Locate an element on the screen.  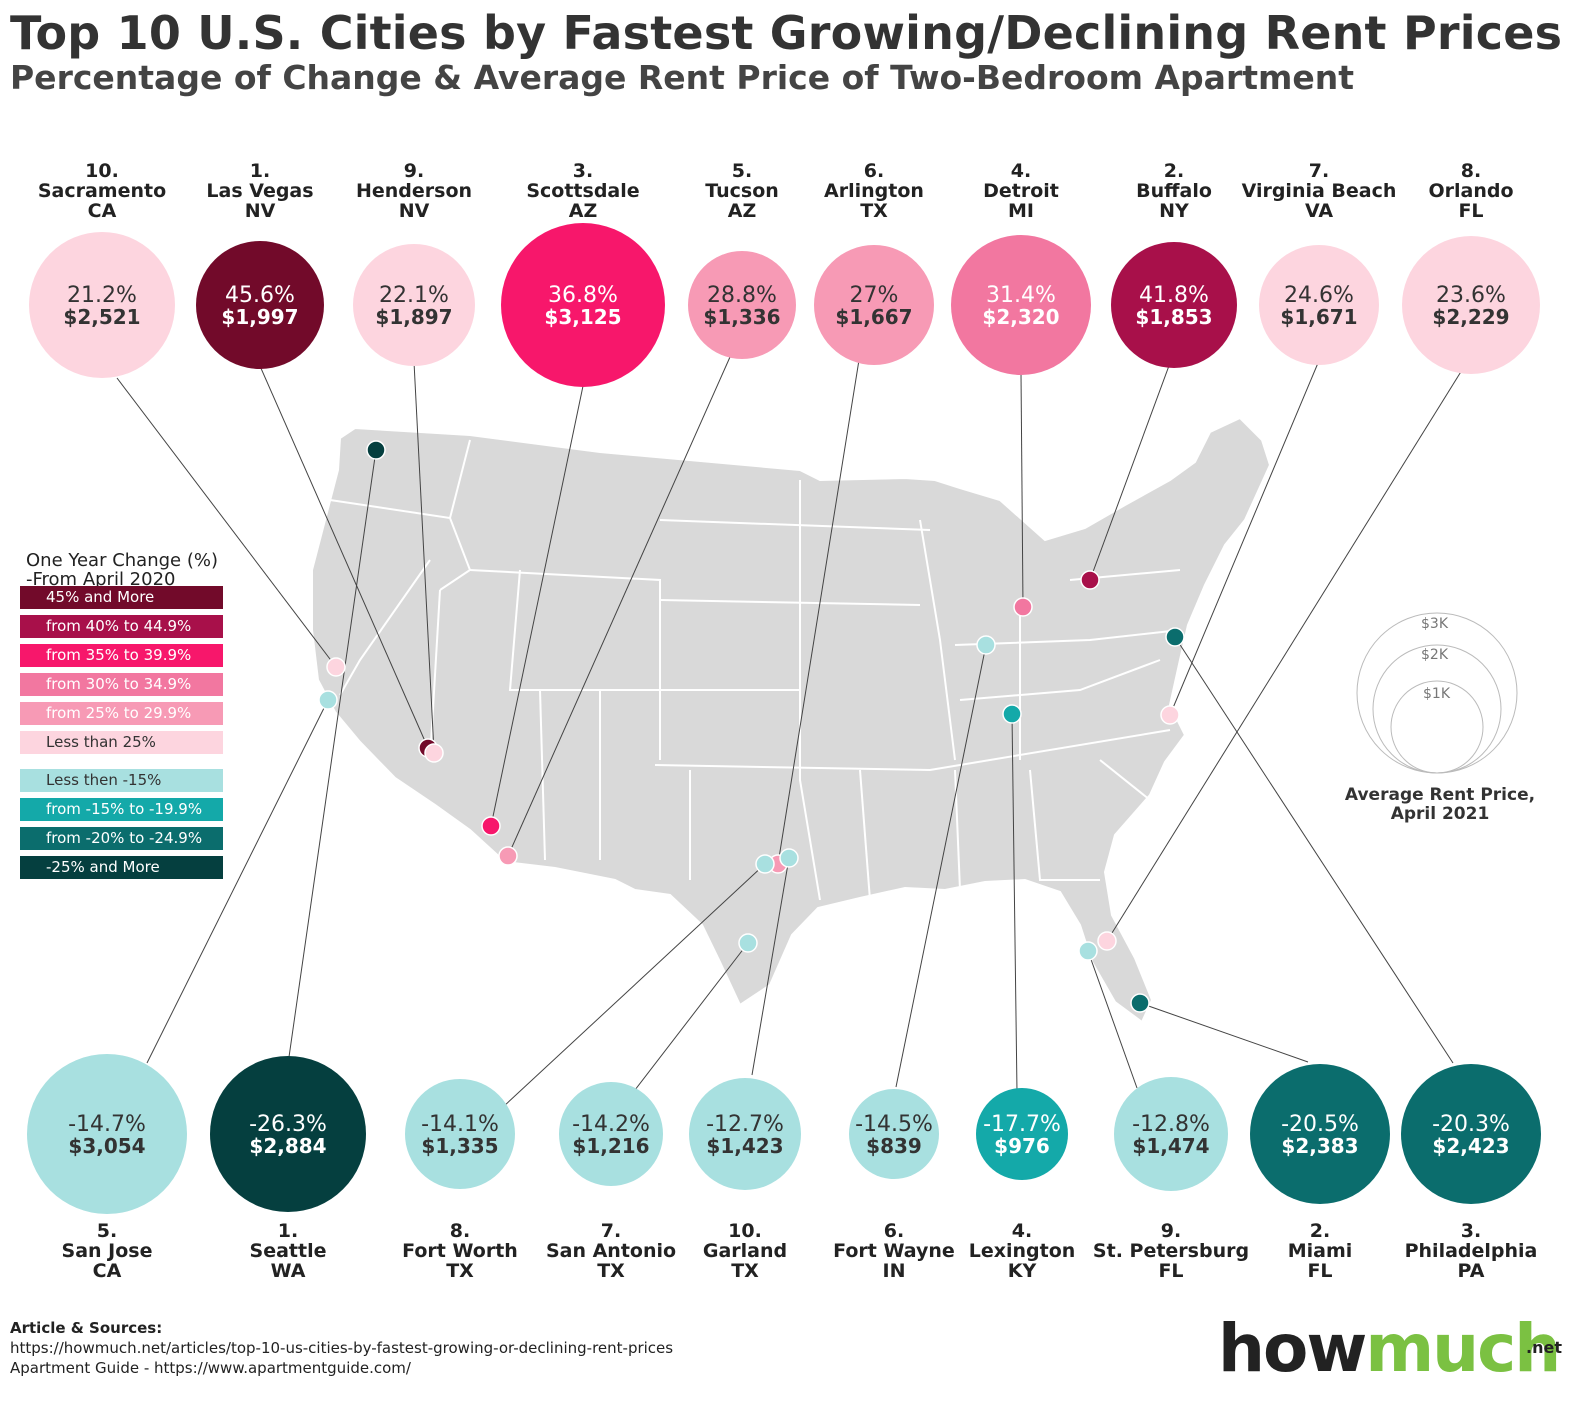
legend-title-line1: One Year Change (%) is located at coordinates (122, 560).